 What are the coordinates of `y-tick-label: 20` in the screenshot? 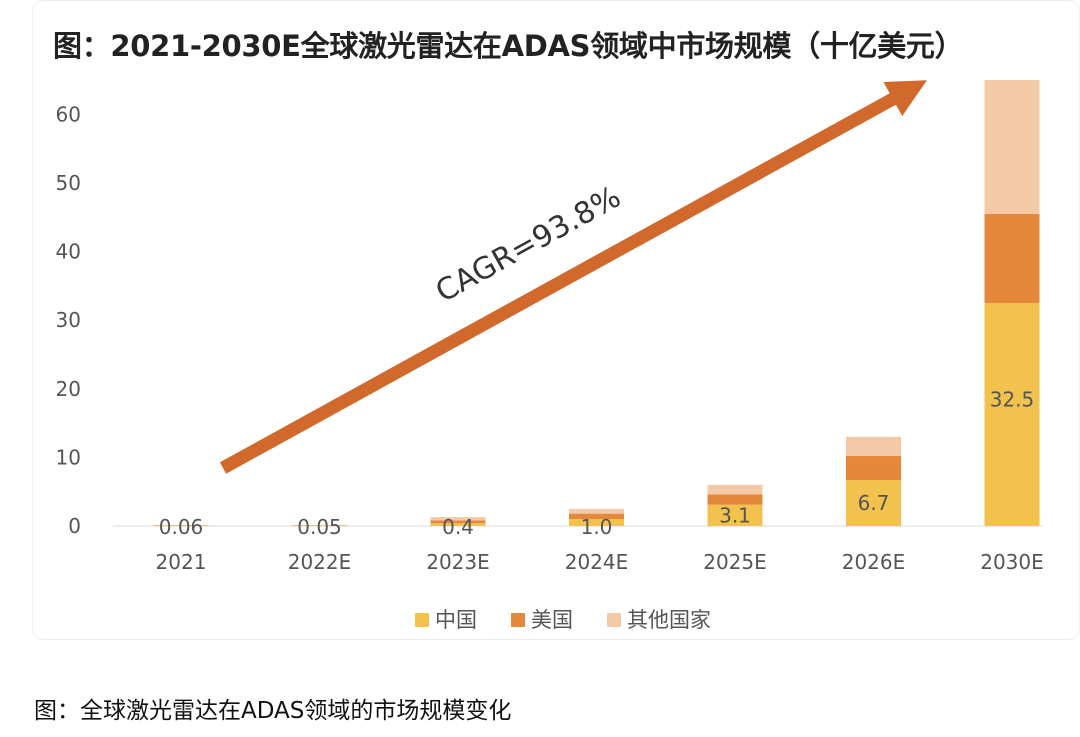 It's located at (68, 389).